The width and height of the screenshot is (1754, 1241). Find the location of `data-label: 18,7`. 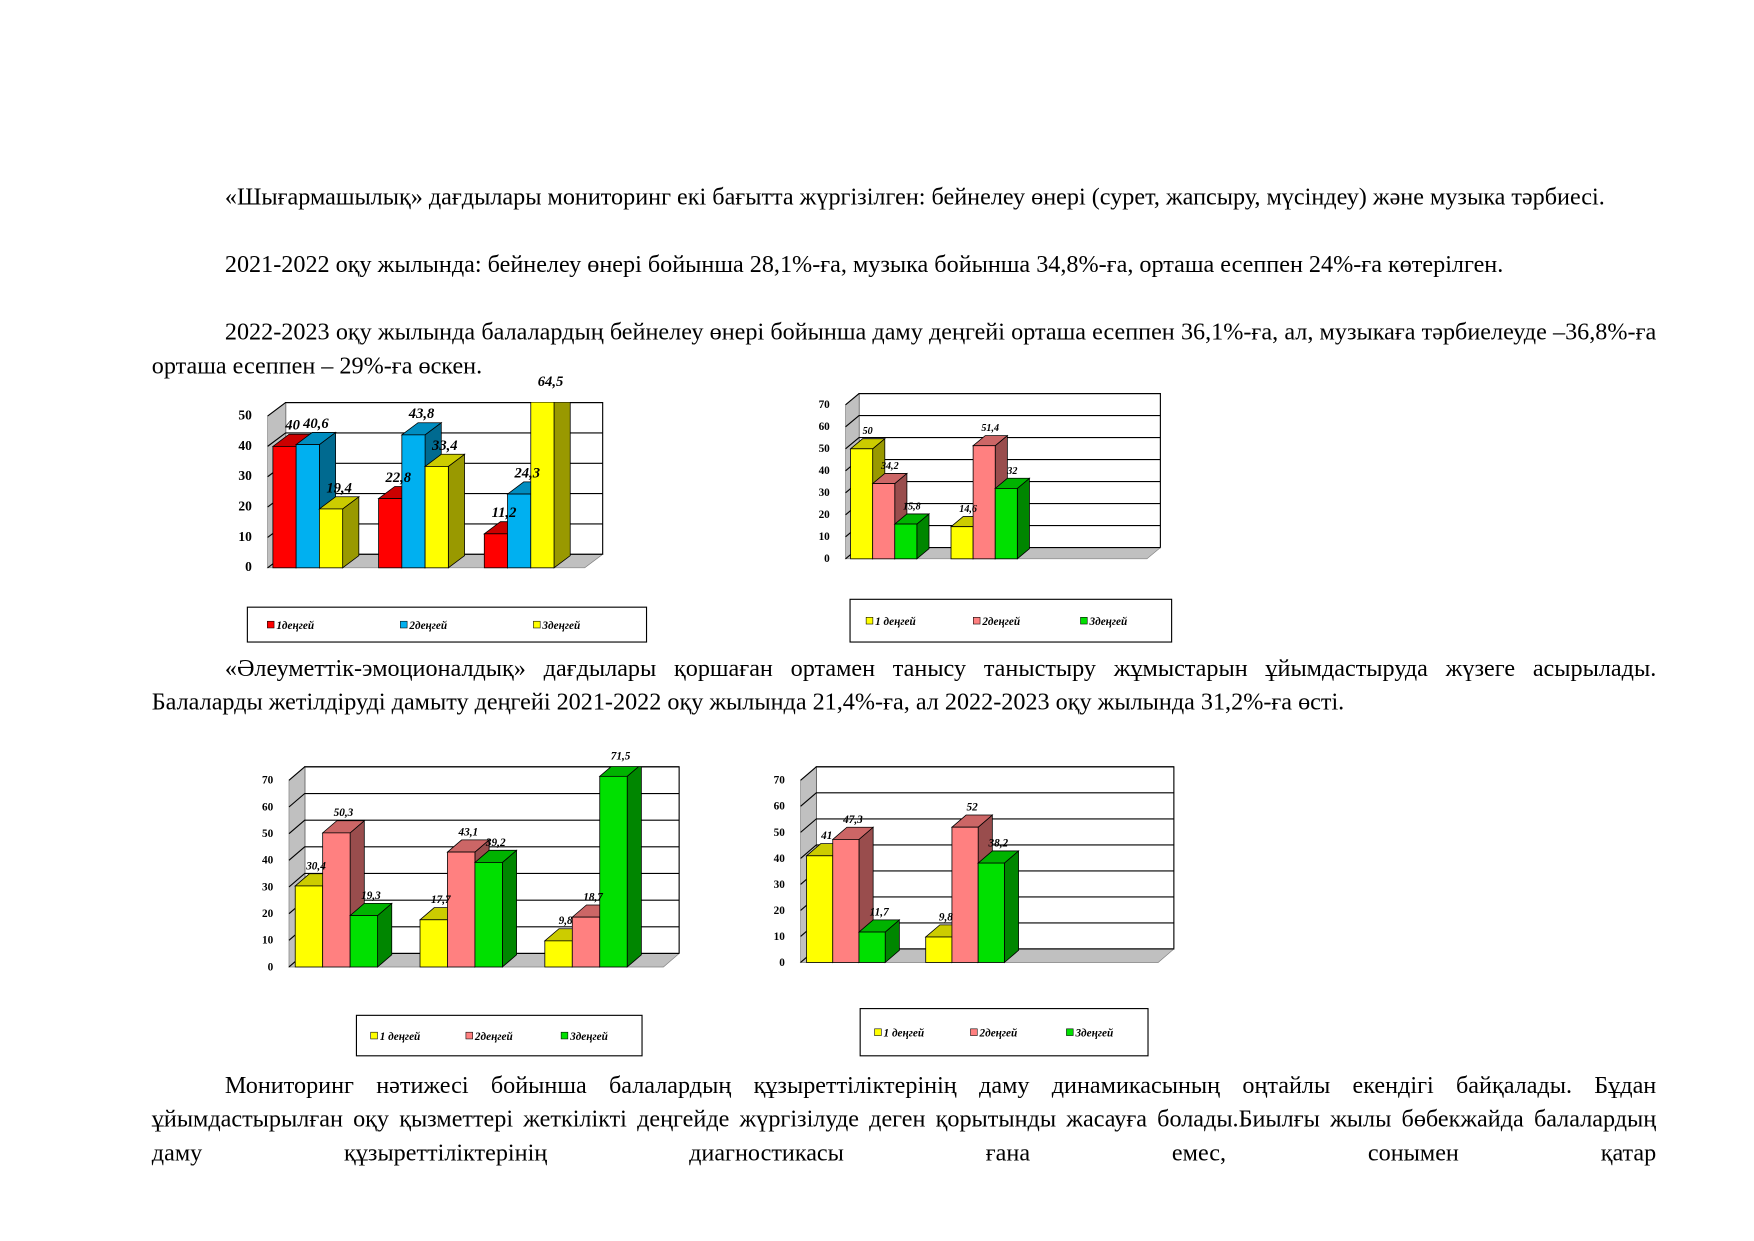

data-label: 18,7 is located at coordinates (593, 897).